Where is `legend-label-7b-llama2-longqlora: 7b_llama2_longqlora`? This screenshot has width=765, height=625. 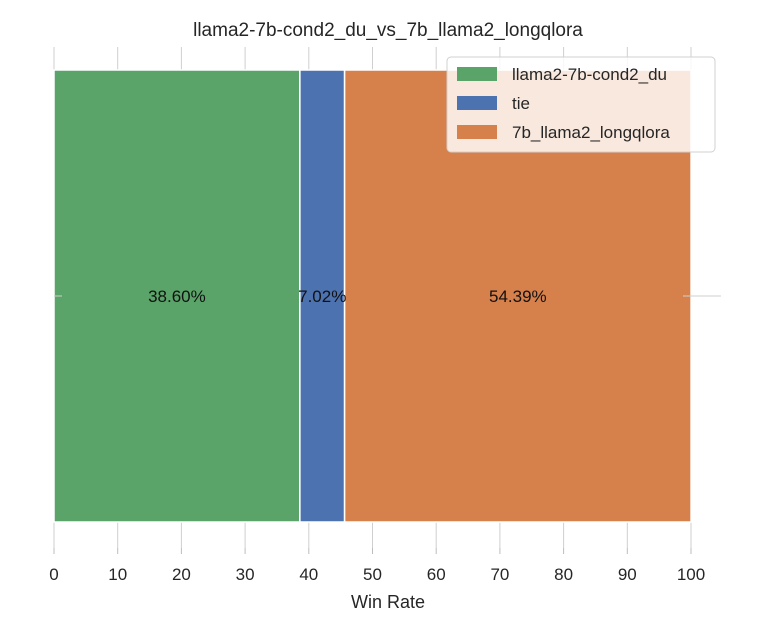 legend-label-7b-llama2-longqlora: 7b_llama2_longqlora is located at coordinates (591, 132).